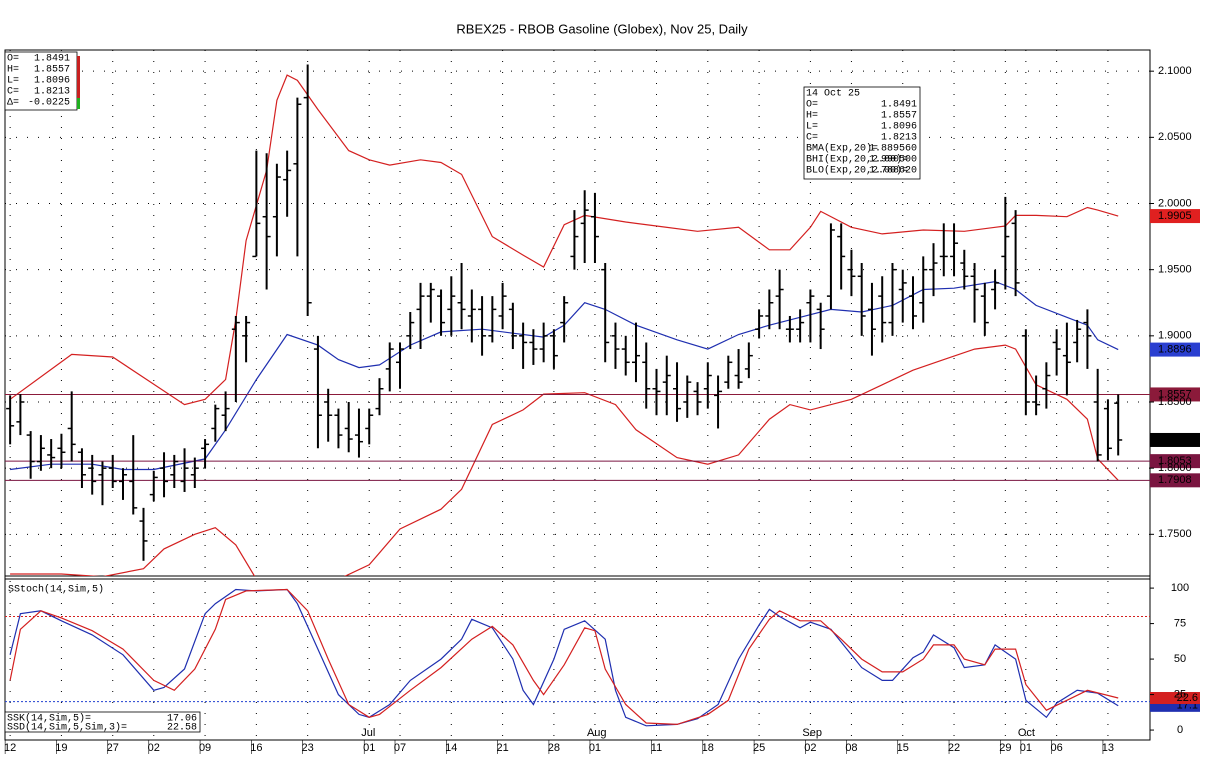  What do you see at coordinates (67, 728) in the screenshot?
I see `legend-label: SSD(14,Sim,5,Sim,3)=` at bounding box center [67, 728].